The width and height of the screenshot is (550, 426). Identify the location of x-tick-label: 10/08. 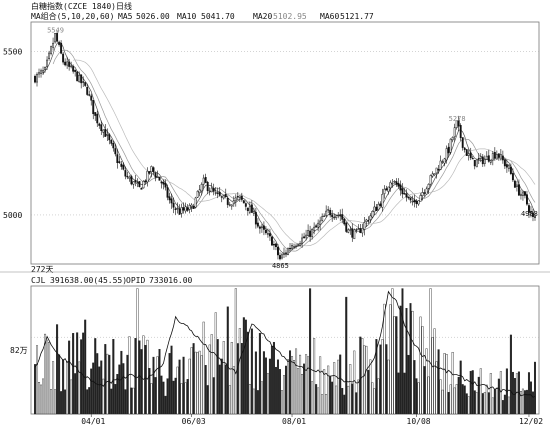
(419, 421).